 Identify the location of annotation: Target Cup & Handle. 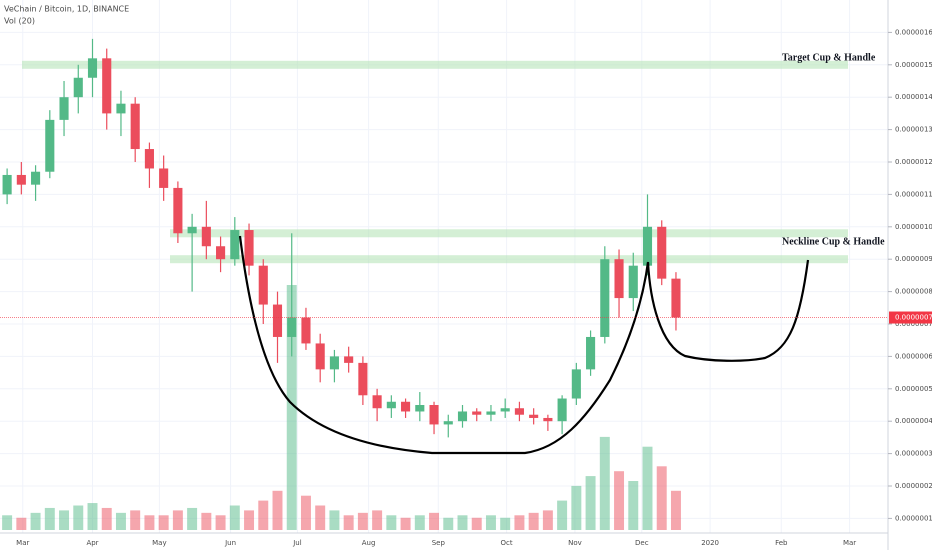
(829, 57).